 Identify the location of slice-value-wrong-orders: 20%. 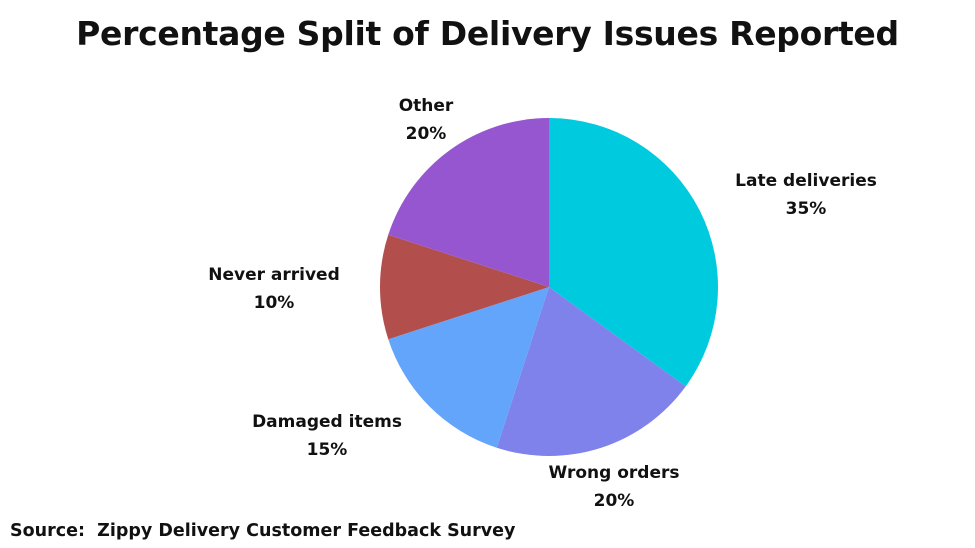
(614, 501).